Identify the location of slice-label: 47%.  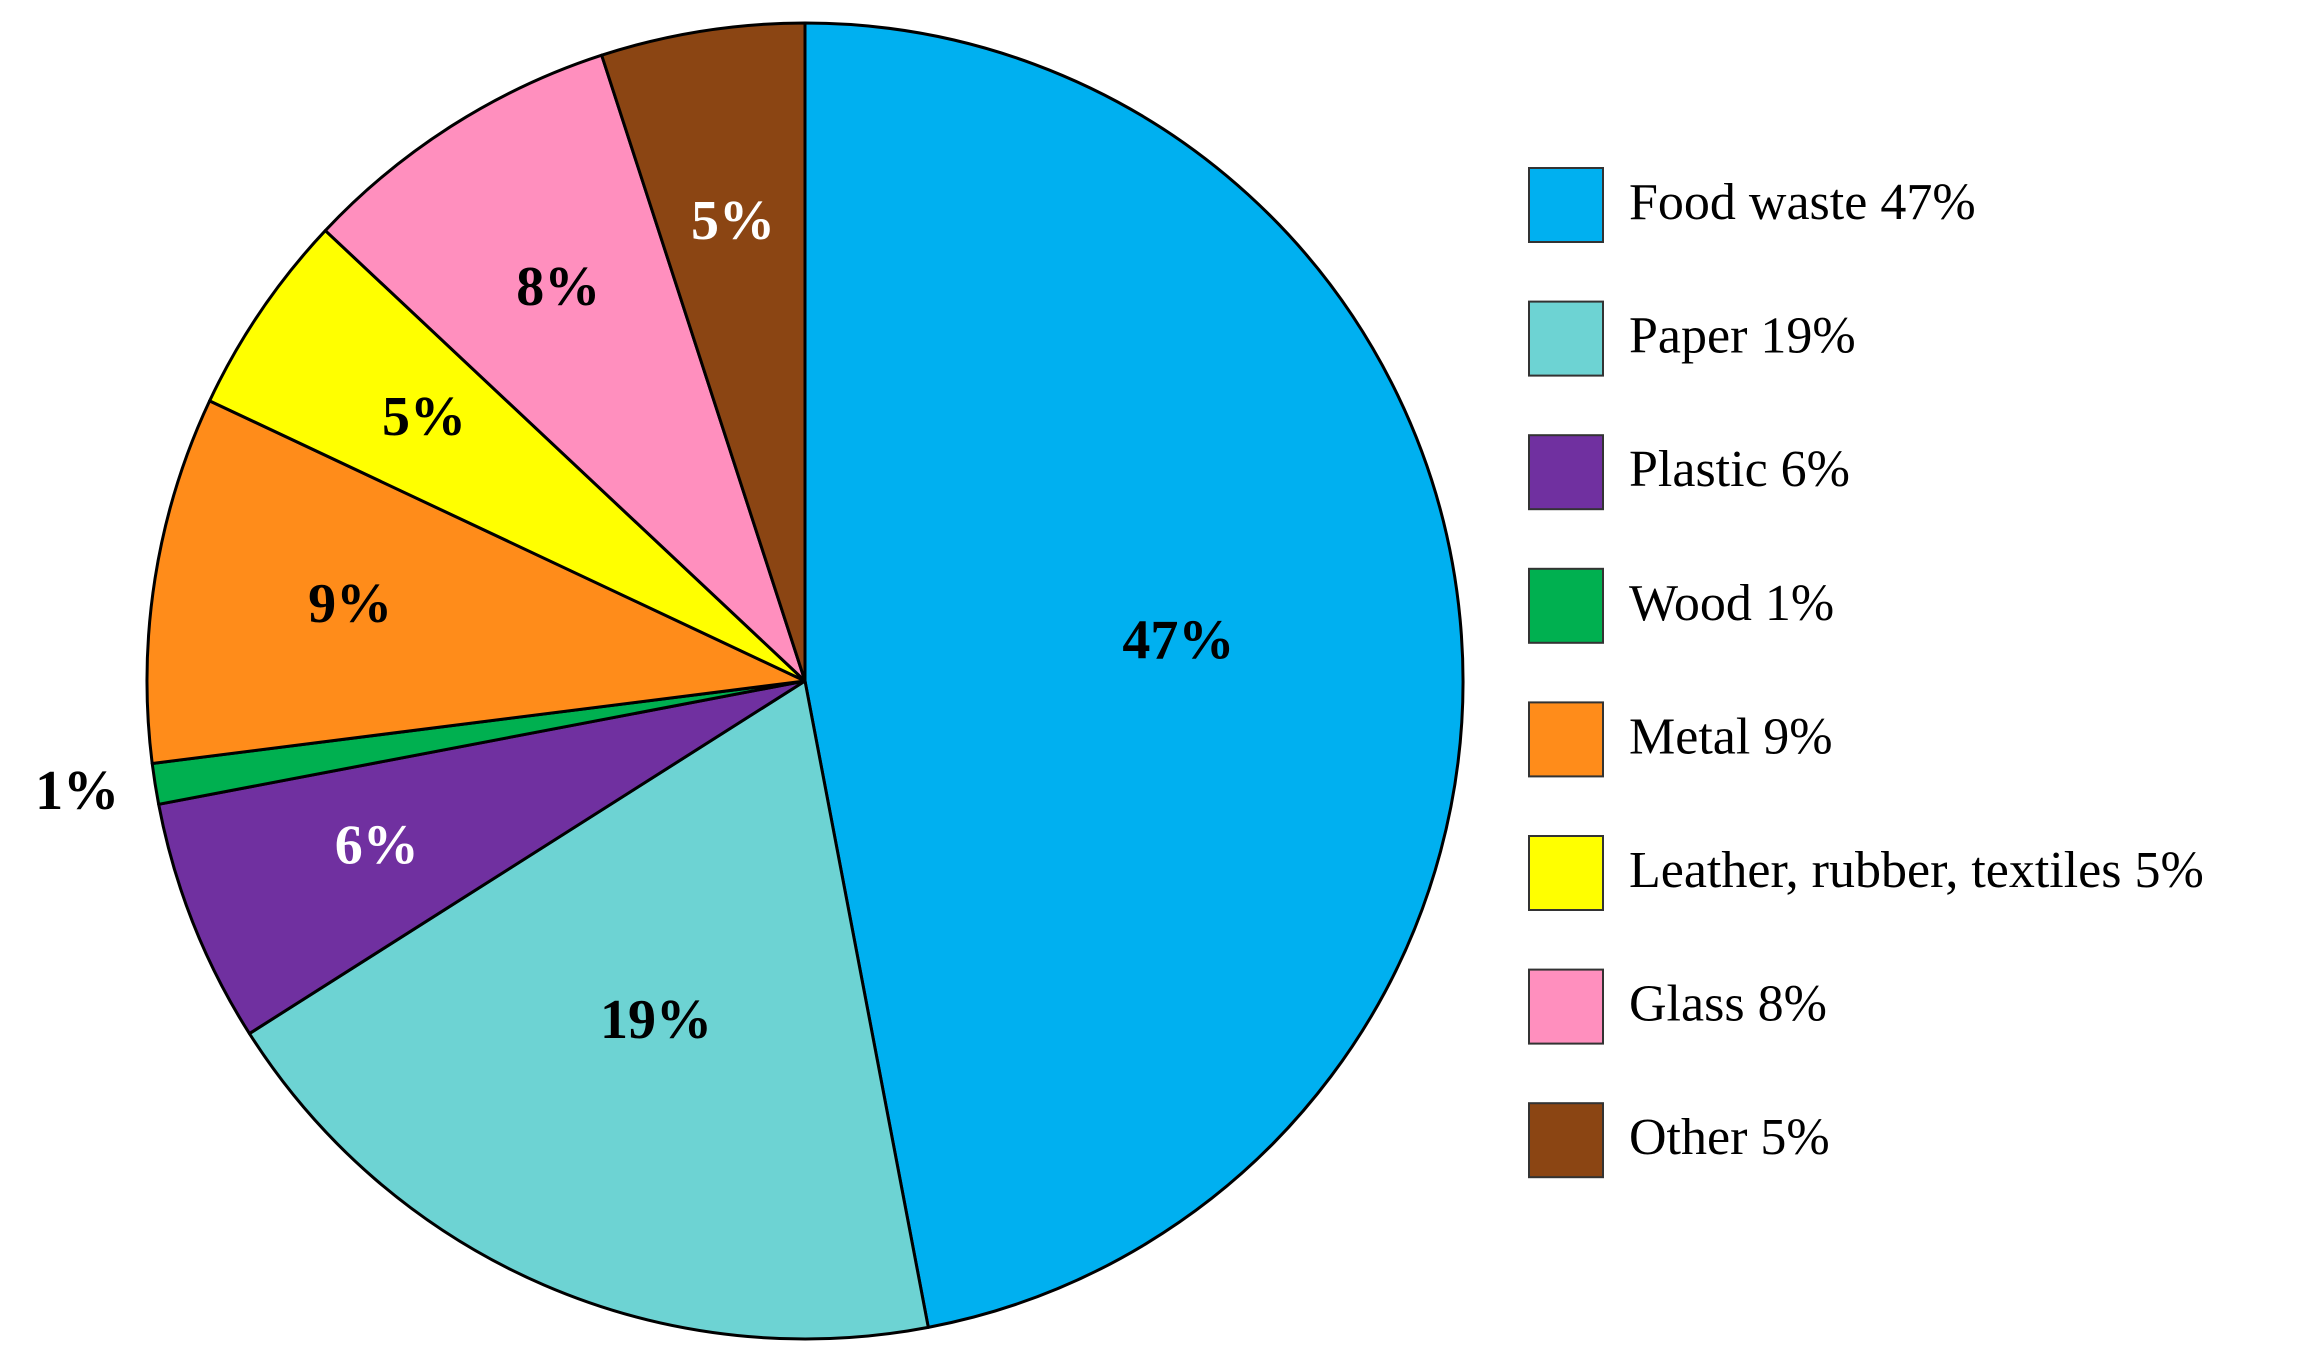
(1178, 641).